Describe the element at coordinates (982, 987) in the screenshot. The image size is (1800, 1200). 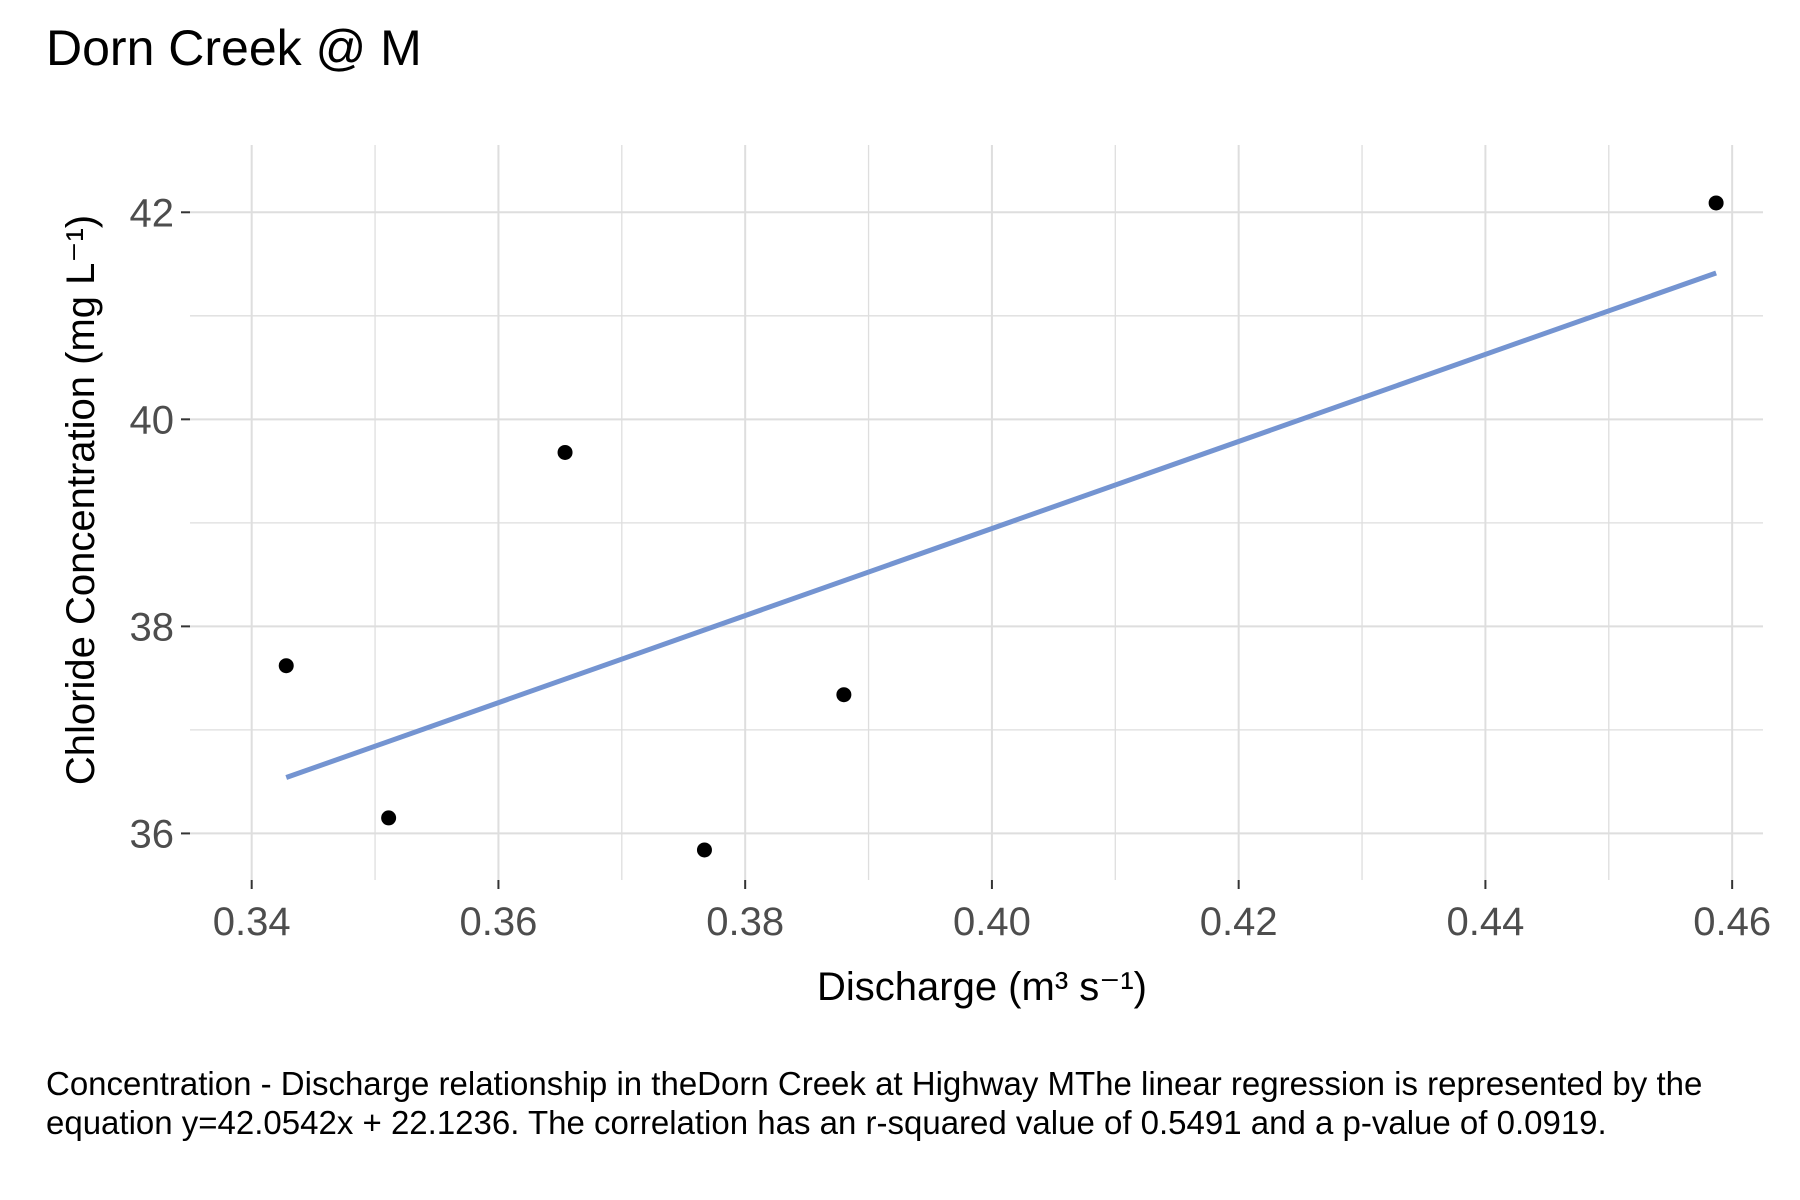
I see `x-axis-label: Discharge (m³ s⁻¹)` at that location.